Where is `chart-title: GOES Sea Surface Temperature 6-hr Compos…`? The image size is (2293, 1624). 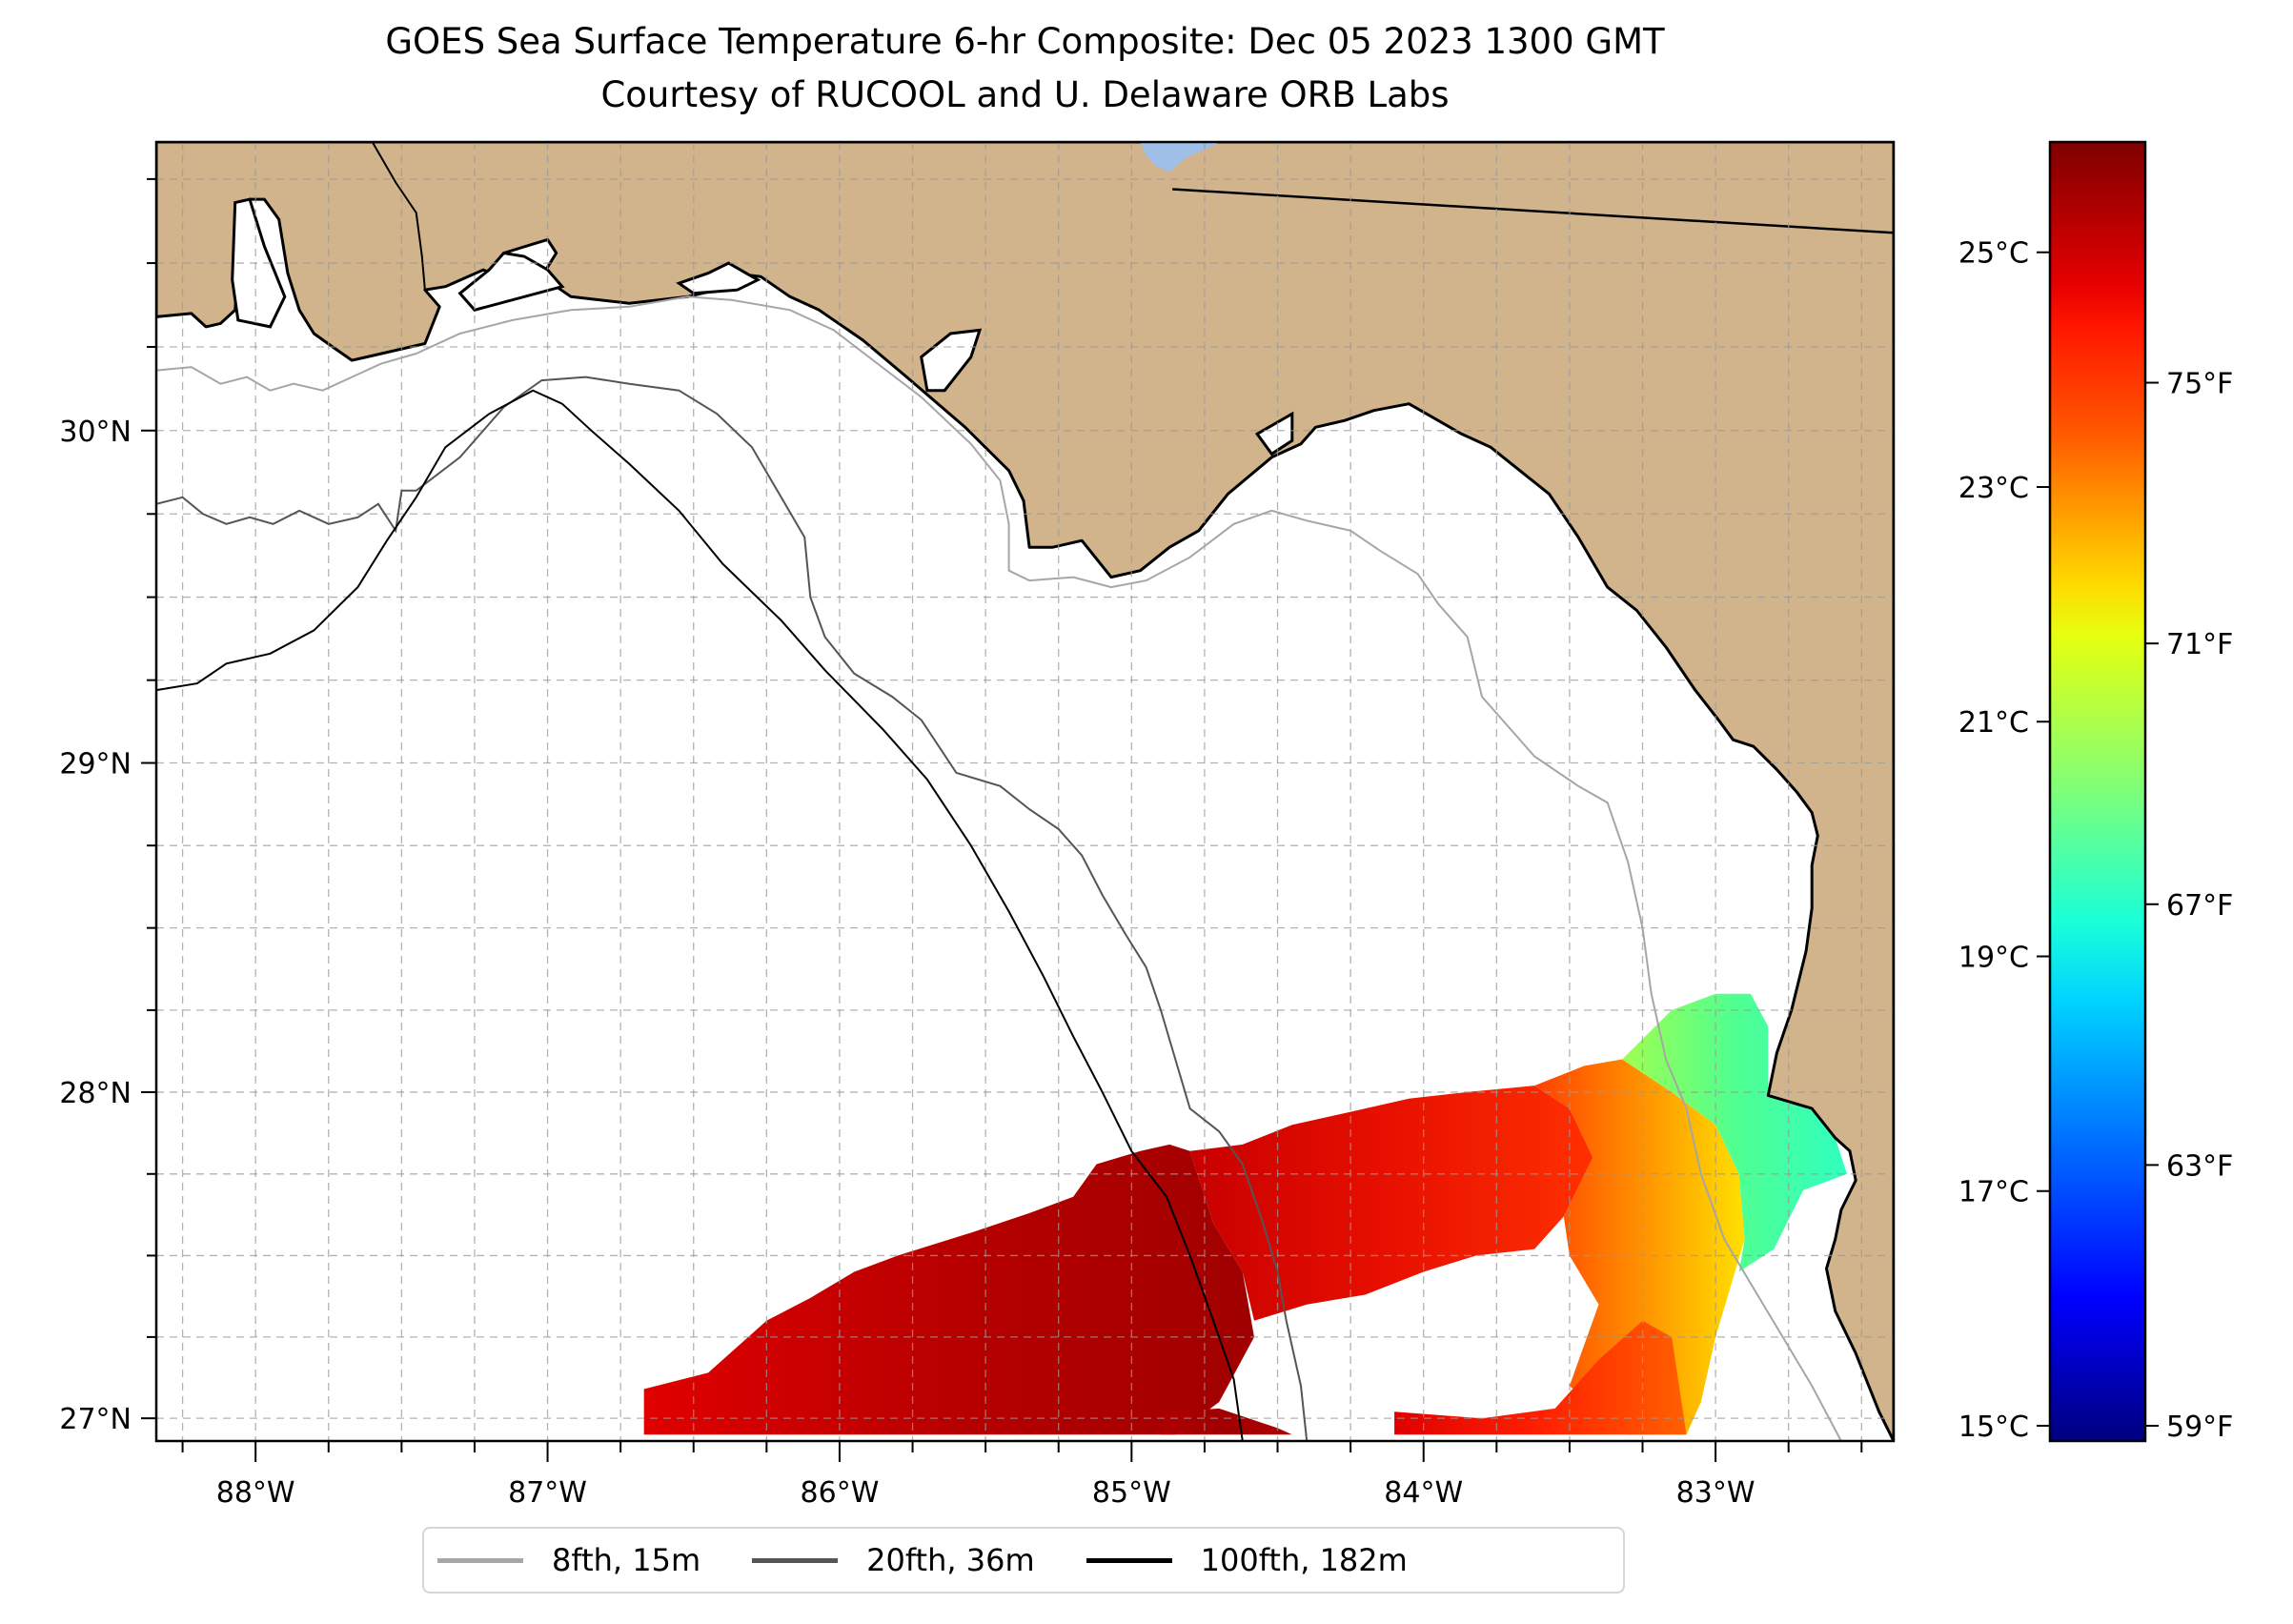 chart-title: GOES Sea Surface Temperature 6-hr Compos… is located at coordinates (1025, 41).